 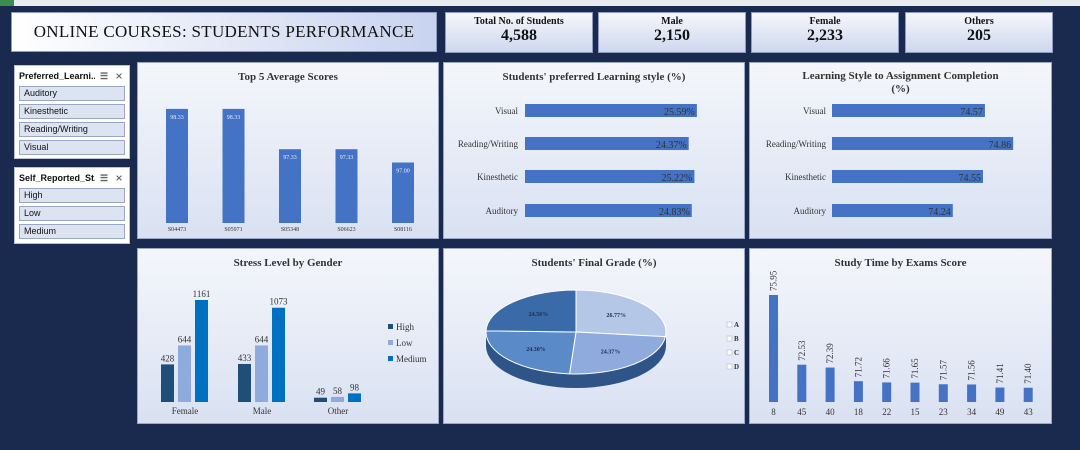 What do you see at coordinates (405, 327) in the screenshot?
I see `legend-label: High` at bounding box center [405, 327].